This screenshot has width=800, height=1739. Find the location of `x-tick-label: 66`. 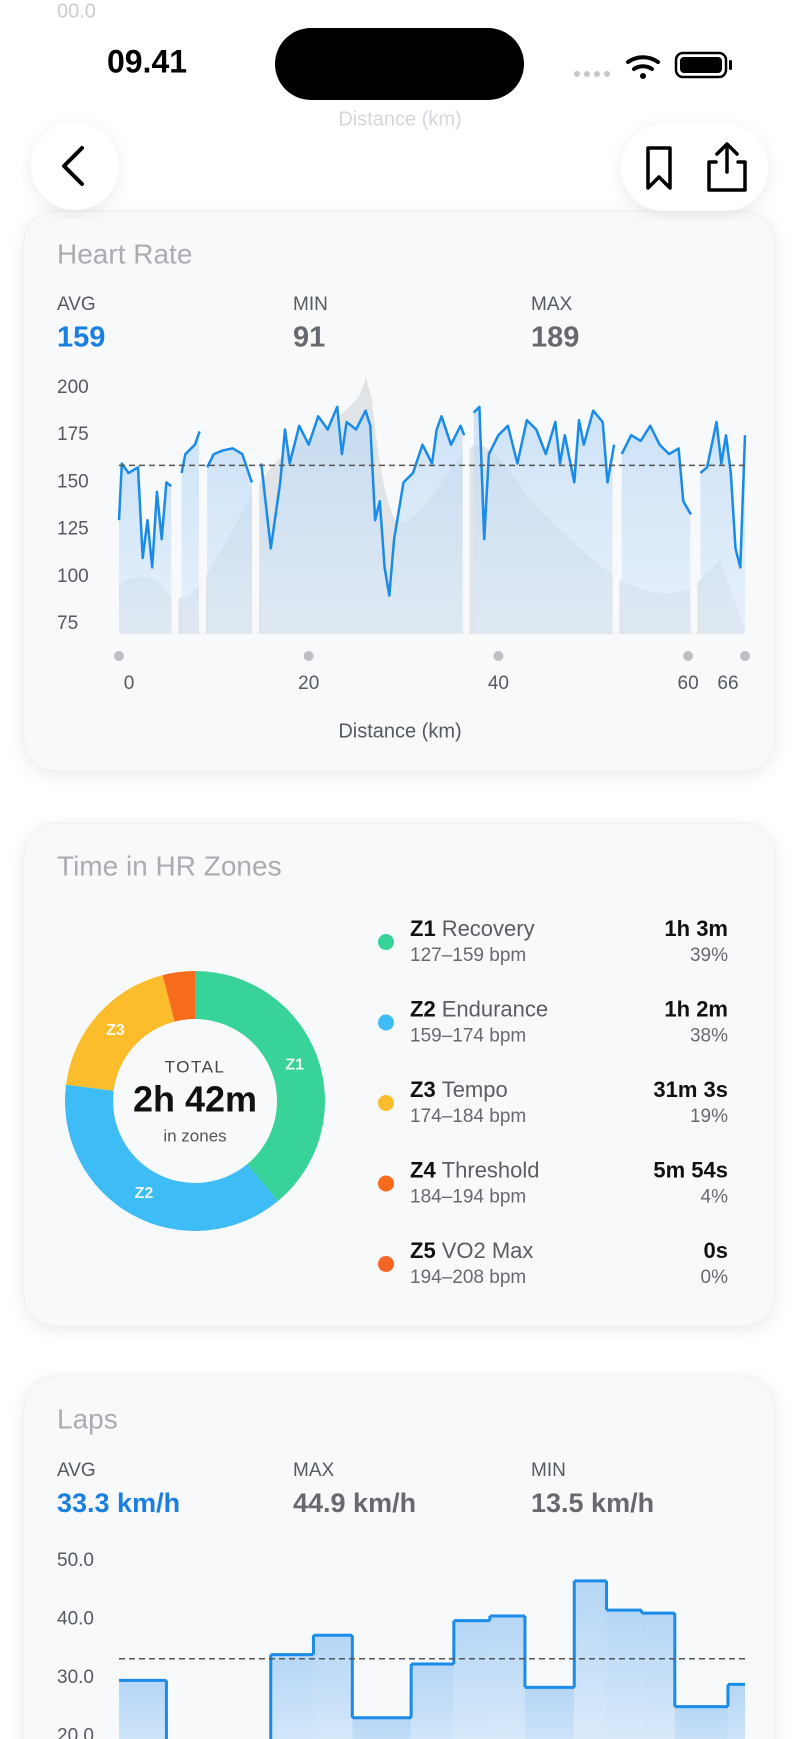

x-tick-label: 66 is located at coordinates (727, 683).